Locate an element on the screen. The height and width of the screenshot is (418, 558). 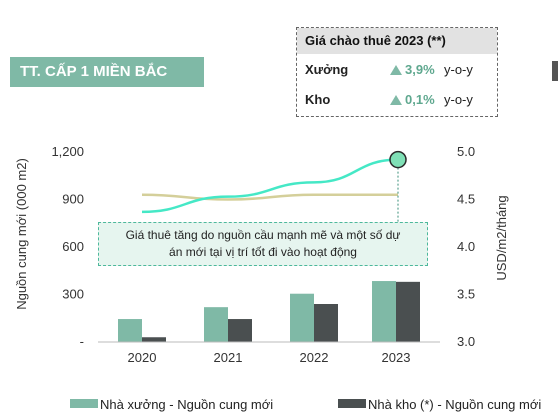
y-right-tick-label: 4.0 is located at coordinates (466, 246).